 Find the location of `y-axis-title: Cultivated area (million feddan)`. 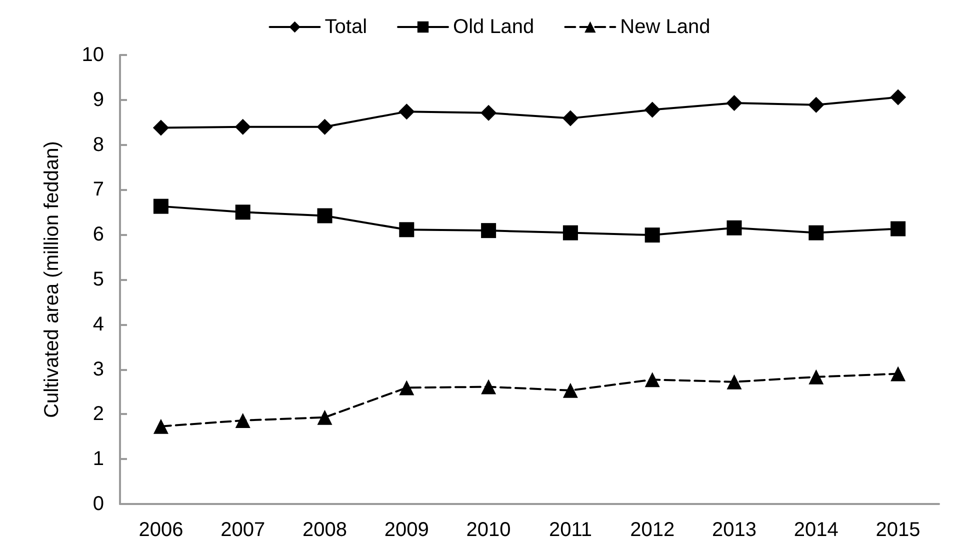

y-axis-title: Cultivated area (million feddan) is located at coordinates (52, 279).